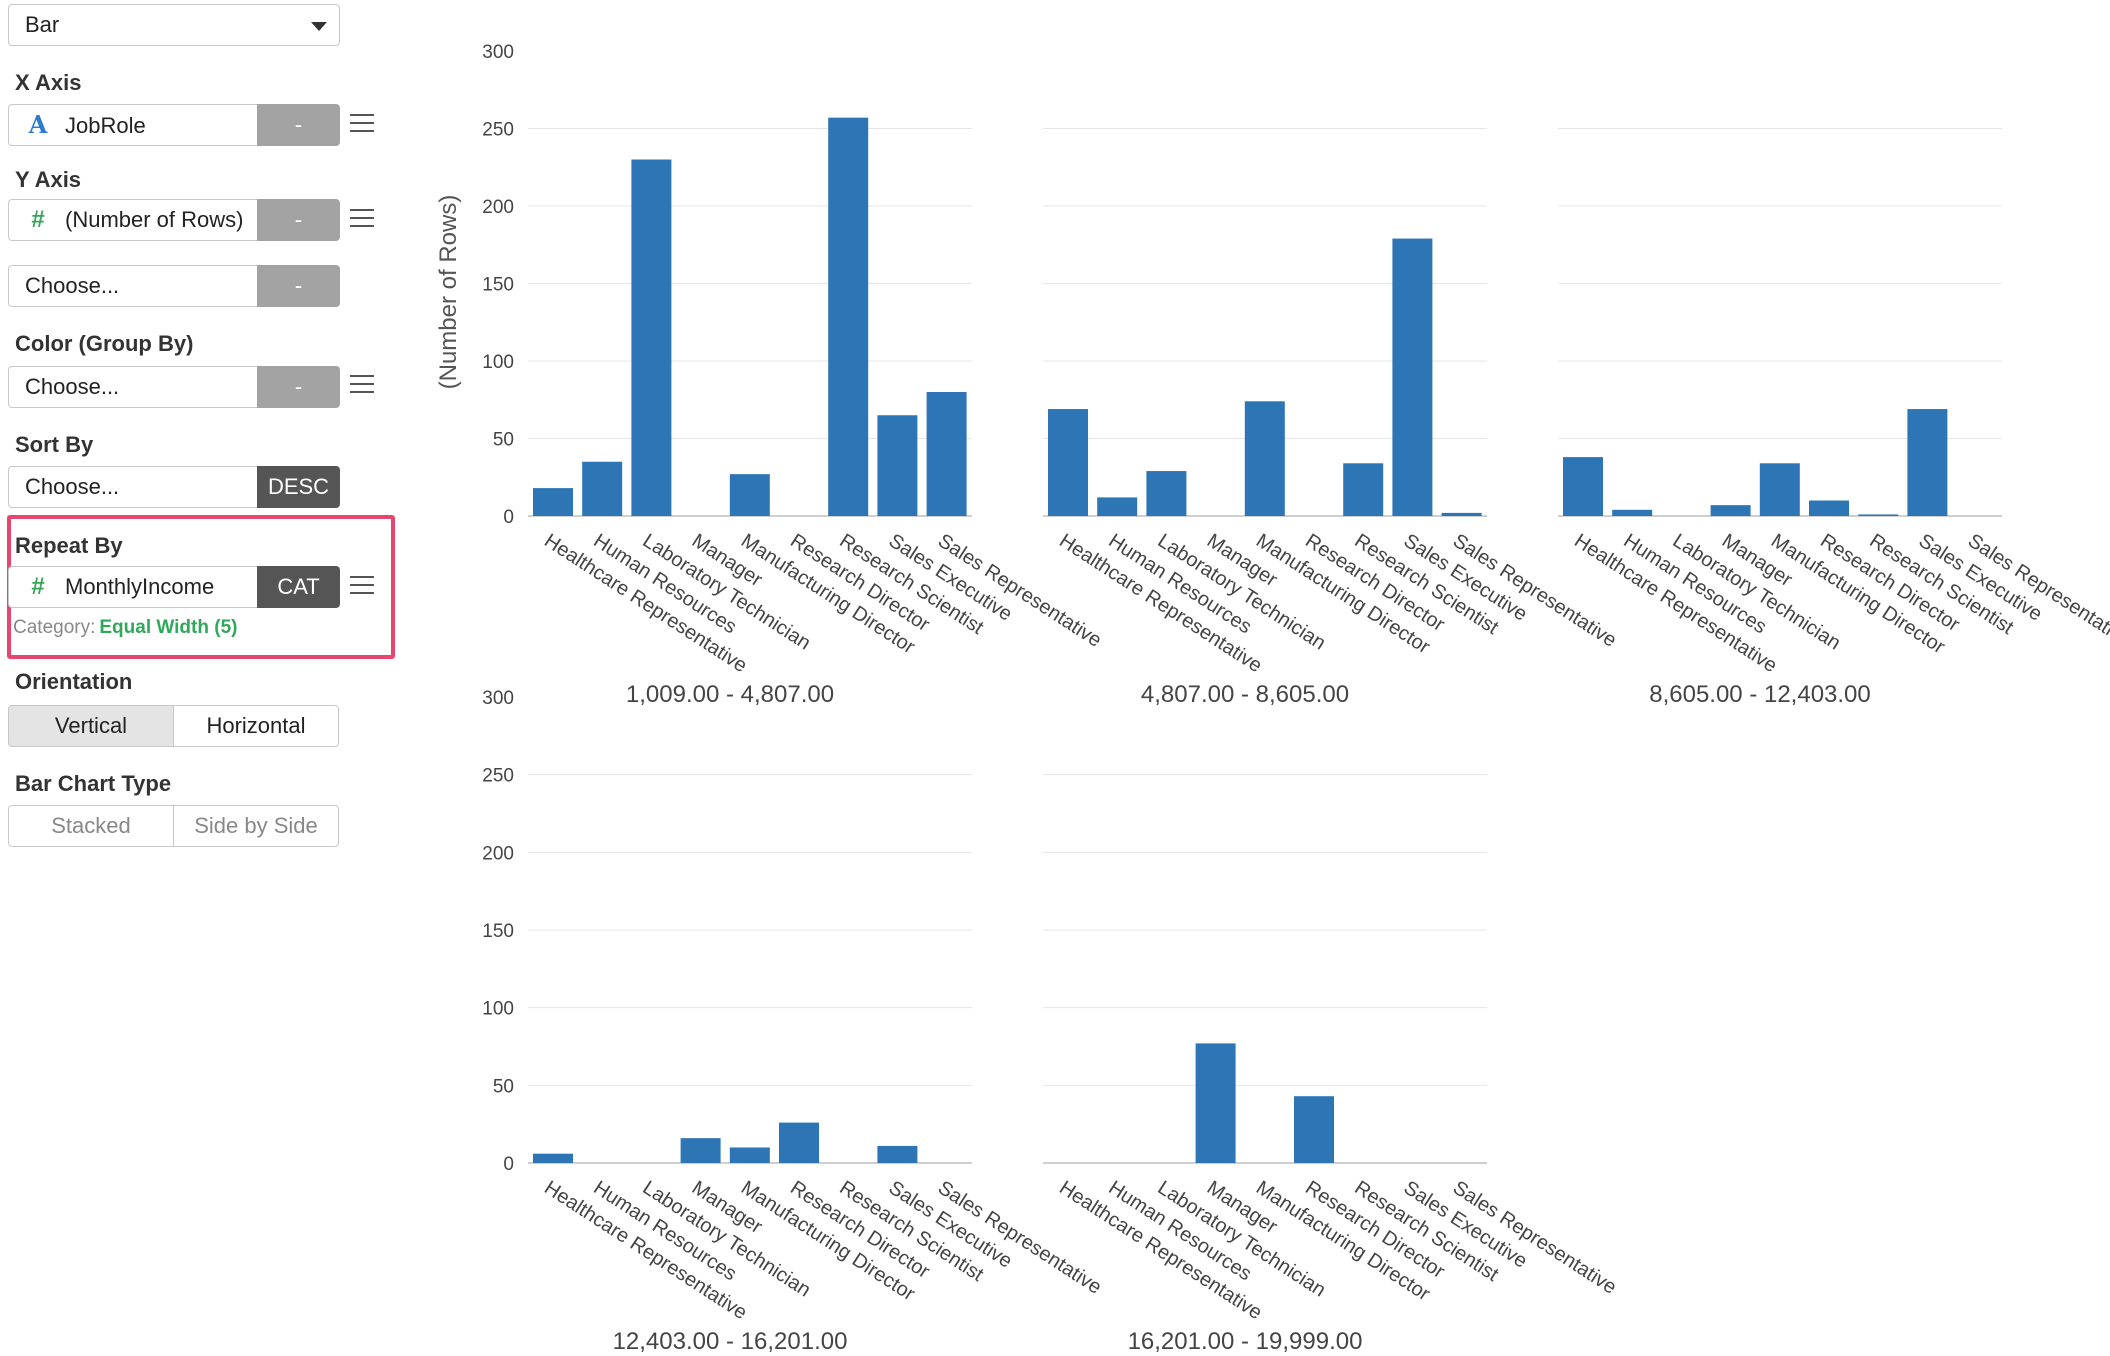 Image resolution: width=2110 pixels, height=1356 pixels. What do you see at coordinates (174, 25) in the screenshot?
I see `chart-type-select: Bar` at bounding box center [174, 25].